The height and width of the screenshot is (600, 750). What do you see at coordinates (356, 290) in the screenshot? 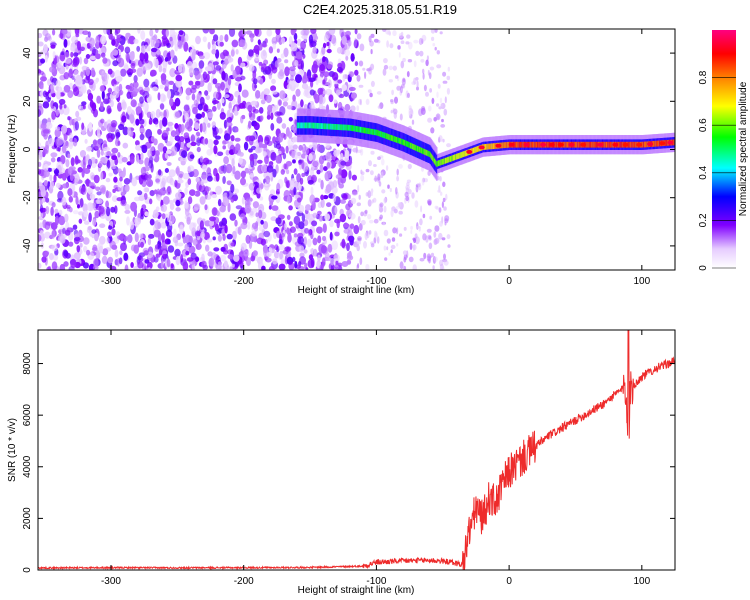
I see `spectrogram-xlabel: Height of straight line (km)` at bounding box center [356, 290].